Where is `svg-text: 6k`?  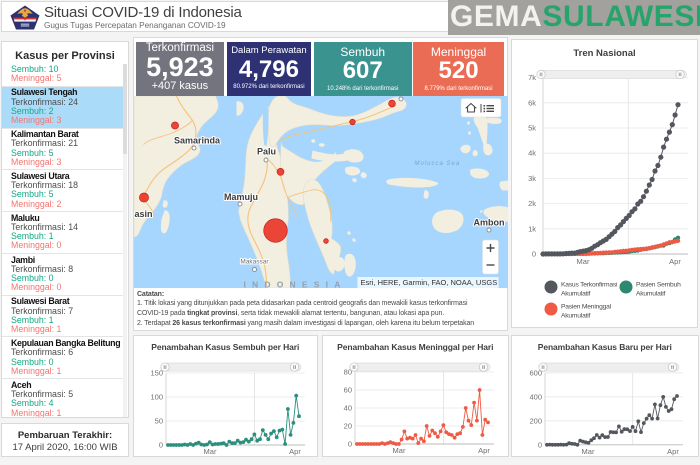
svg-text: 6k is located at coordinates (532, 102).